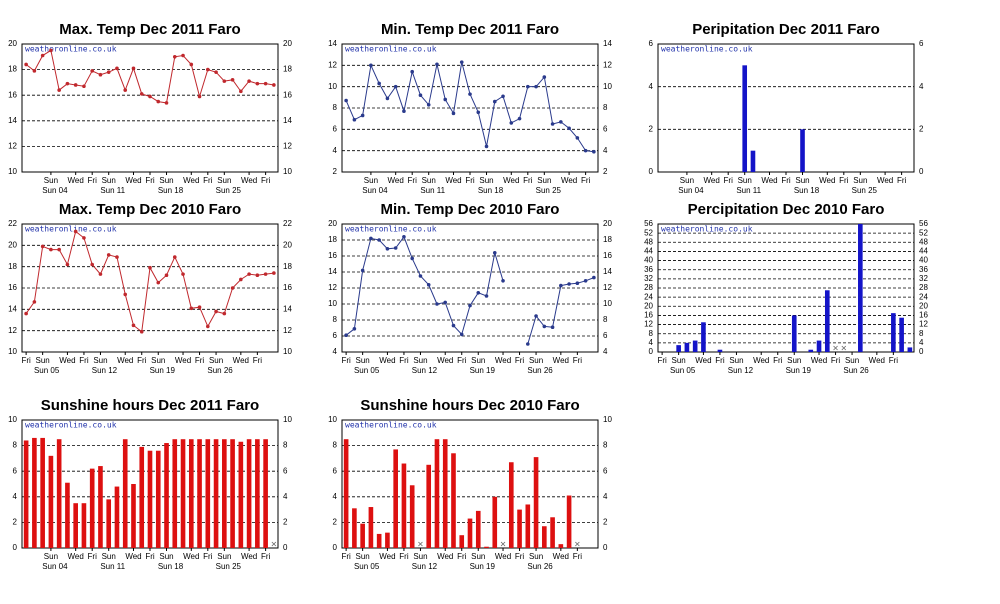  What do you see at coordinates (748, 190) in the screenshot?
I see `week-label: Sun 11` at bounding box center [748, 190].